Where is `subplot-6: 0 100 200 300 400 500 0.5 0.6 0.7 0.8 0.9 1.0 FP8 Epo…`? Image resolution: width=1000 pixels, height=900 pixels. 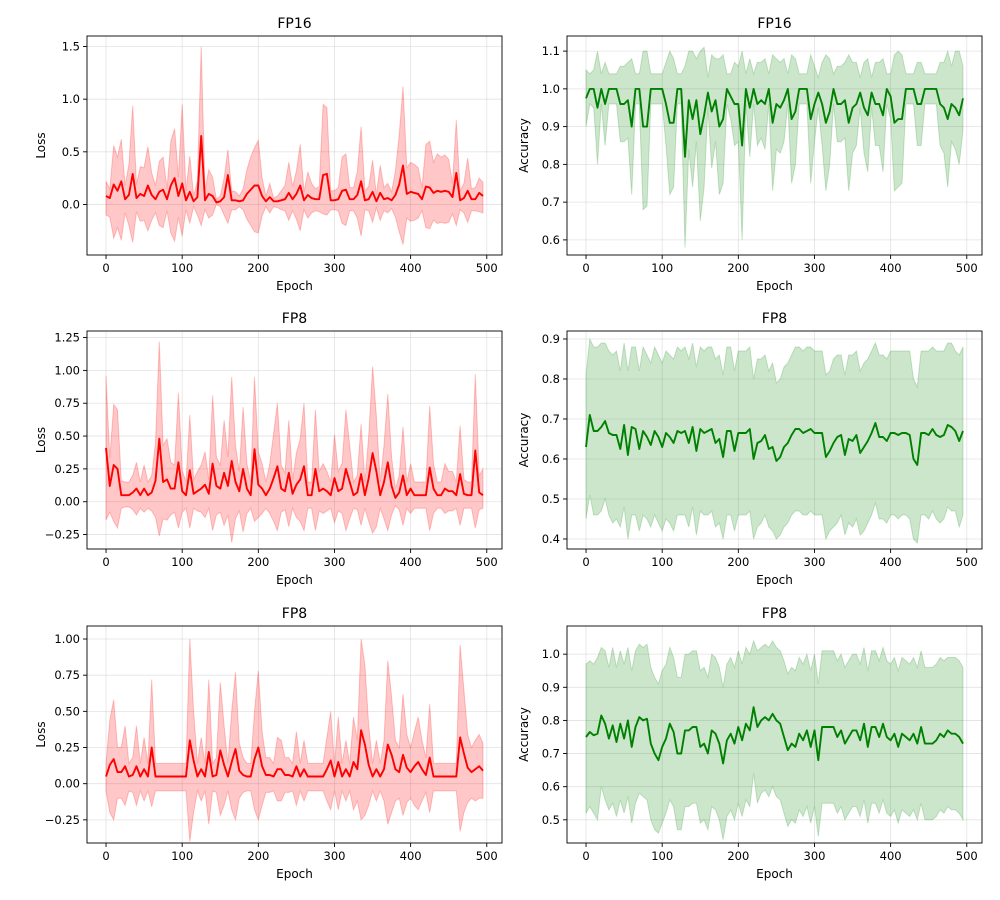
subplot-6: 0 100 200 300 400 500 0.5 0.6 0.7 0.8 0.9 1.0 FP8 Epo… is located at coordinates (750, 743).